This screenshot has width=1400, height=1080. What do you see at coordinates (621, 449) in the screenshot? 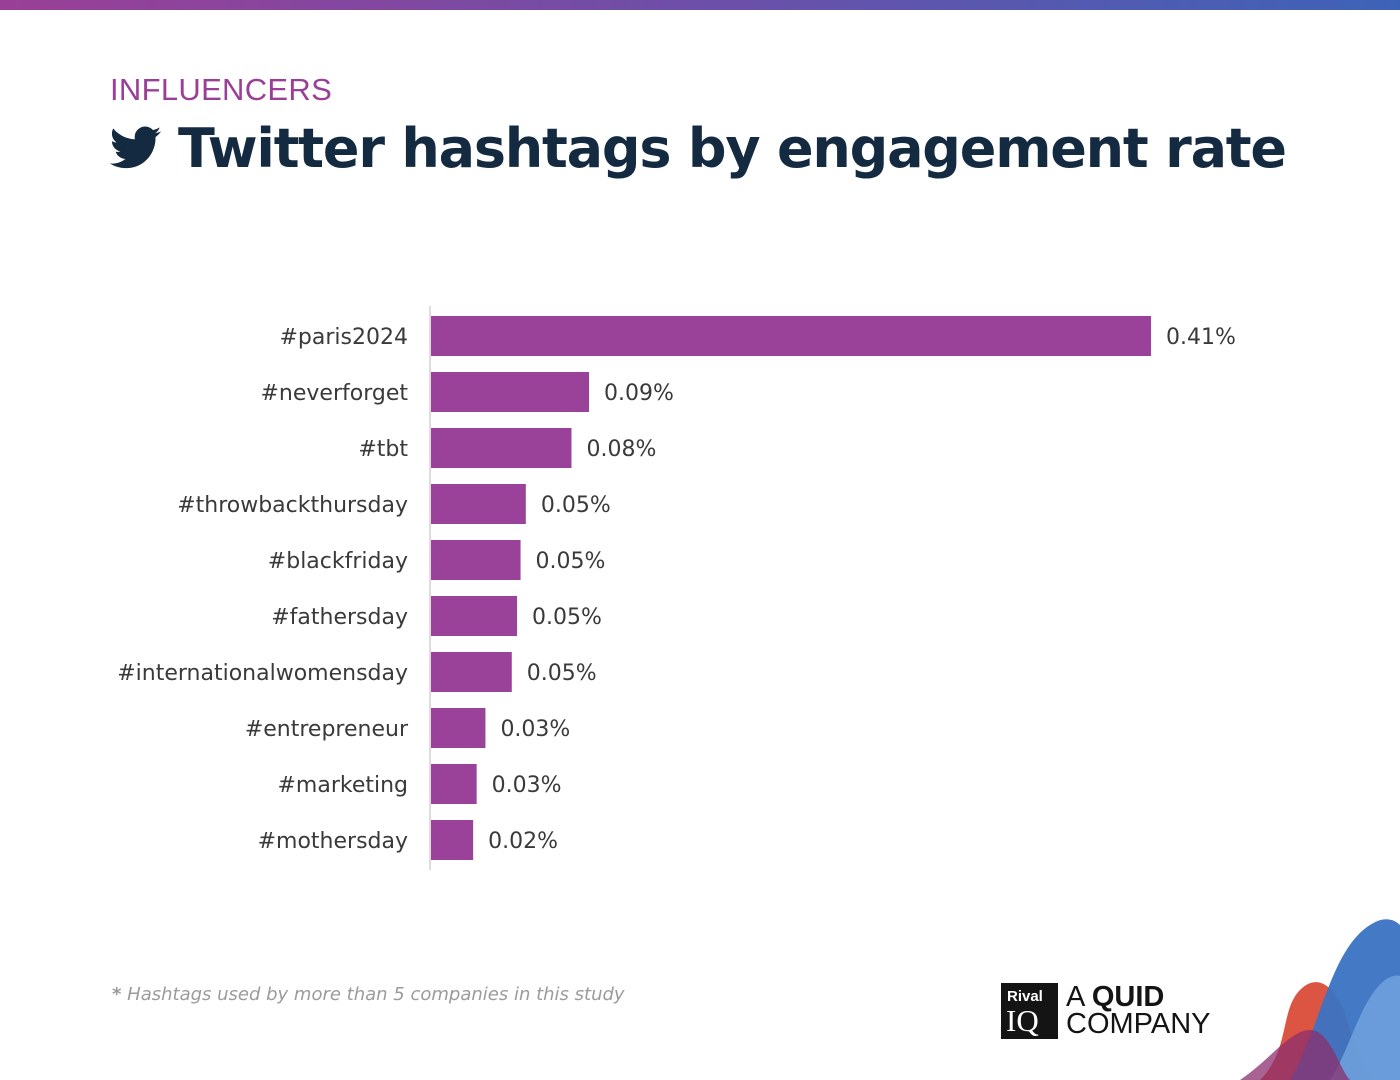
I see `value-label: 0.08%` at bounding box center [621, 449].